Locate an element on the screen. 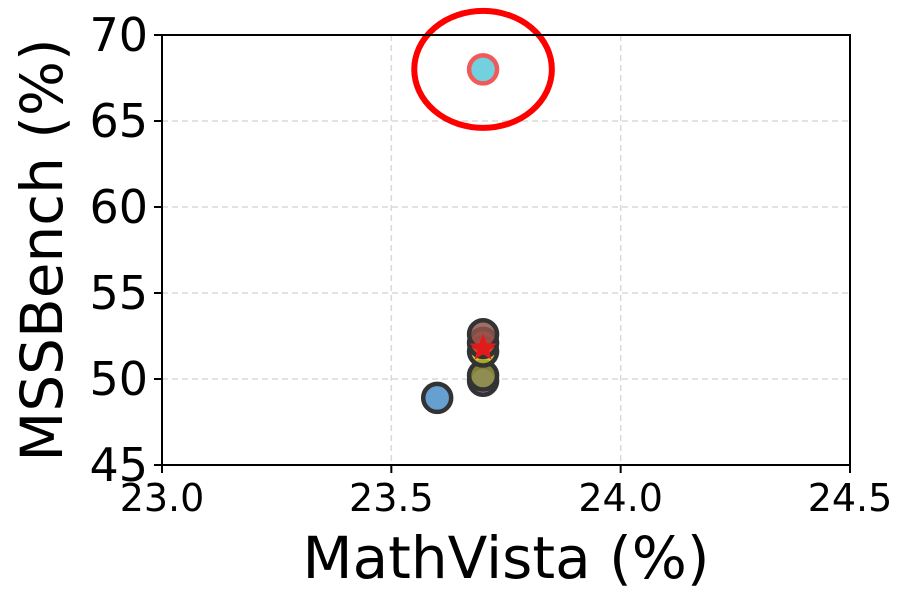 The image size is (914, 604). x-tick-label: 24.5 is located at coordinates (850, 498).